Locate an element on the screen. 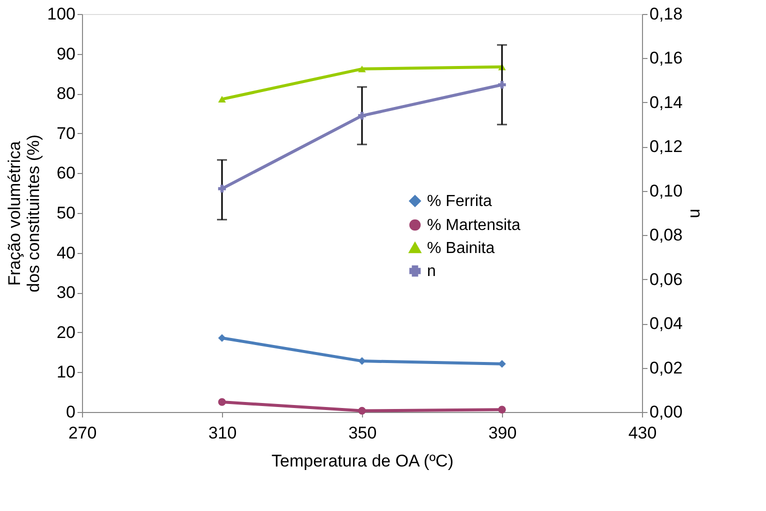 Image resolution: width=766 pixels, height=511 pixels. y-tick-label: 40 is located at coordinates (66, 252).